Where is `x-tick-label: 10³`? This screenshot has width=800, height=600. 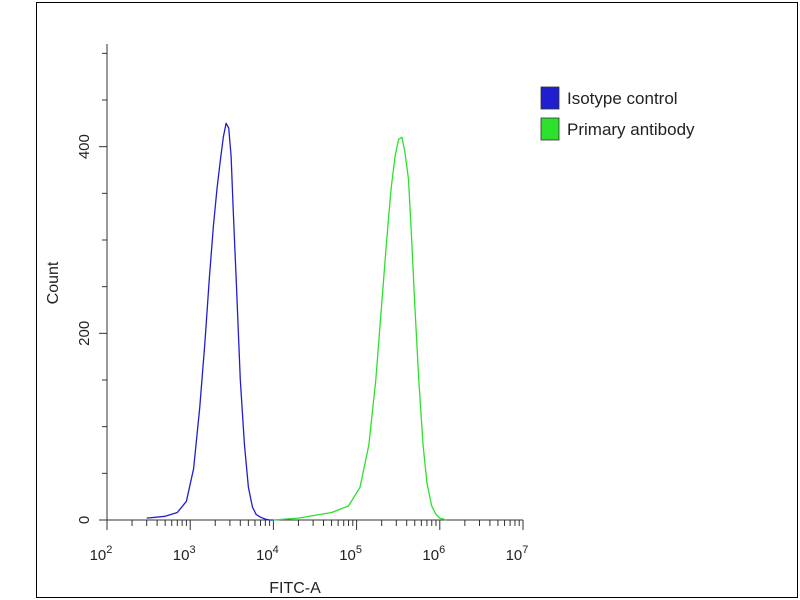
x-tick-label: 10³ is located at coordinates (184, 554).